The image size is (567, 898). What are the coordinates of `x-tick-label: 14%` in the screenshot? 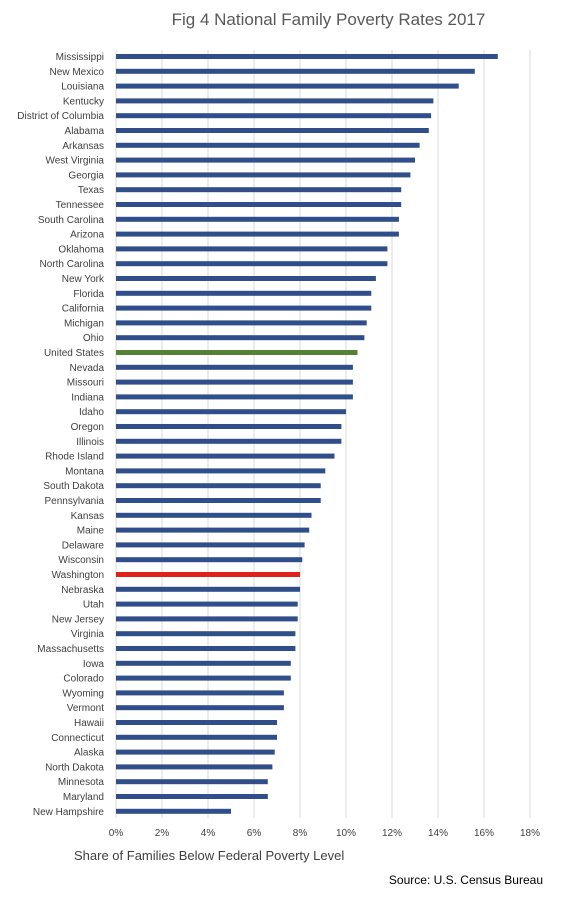 It's located at (438, 833).